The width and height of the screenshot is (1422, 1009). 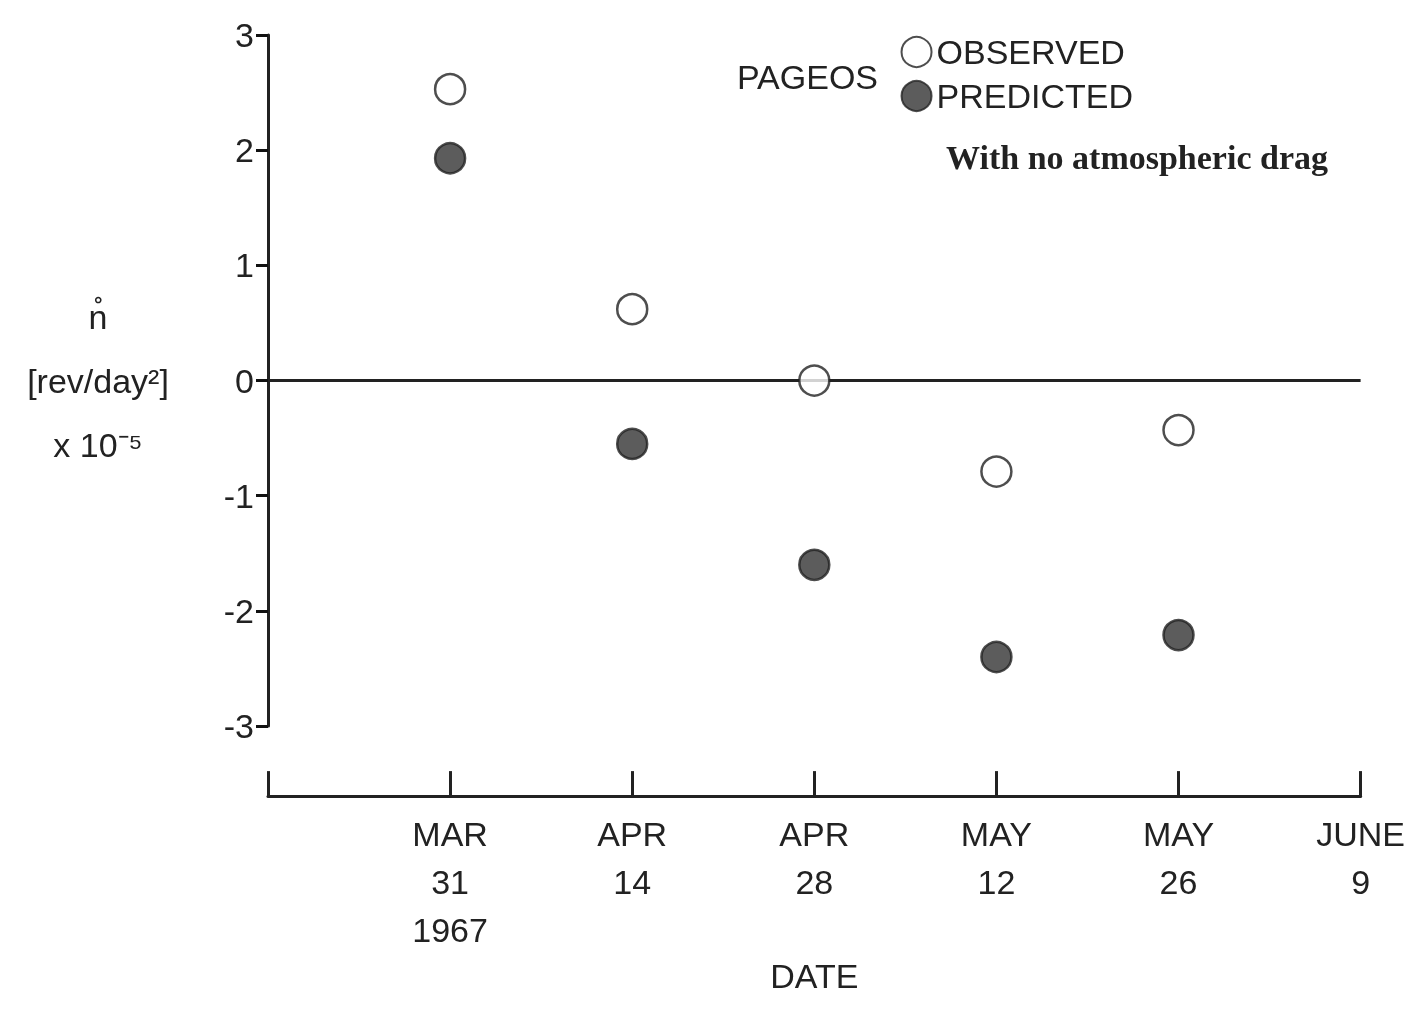 What do you see at coordinates (632, 858) in the screenshot?
I see `x-tick-label: APR 14` at bounding box center [632, 858].